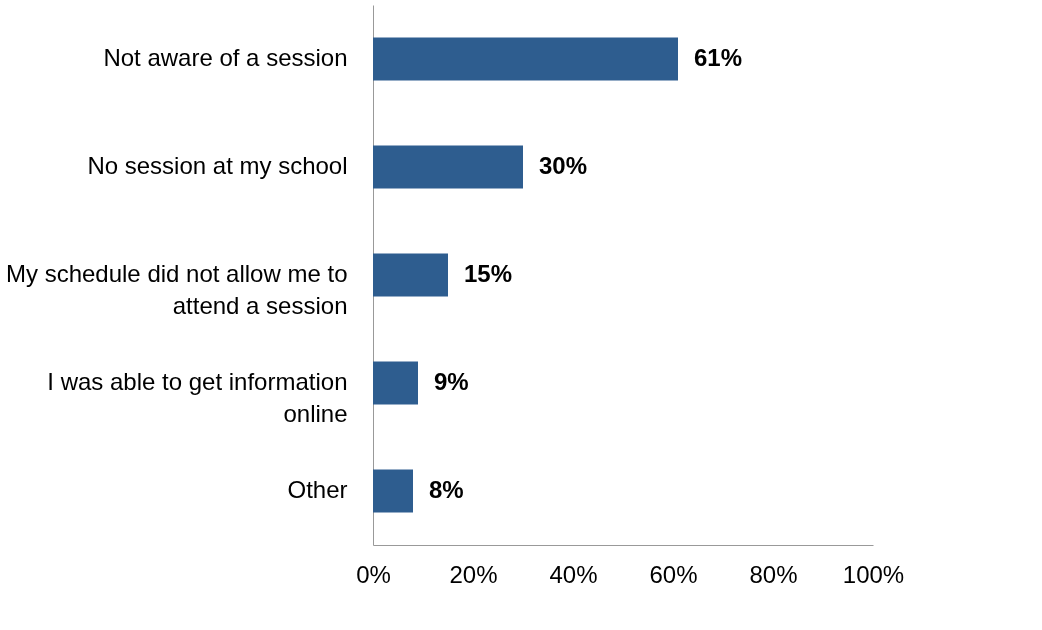  Describe the element at coordinates (197, 397) in the screenshot. I see `y-tick-label: I was able to get information online` at that location.